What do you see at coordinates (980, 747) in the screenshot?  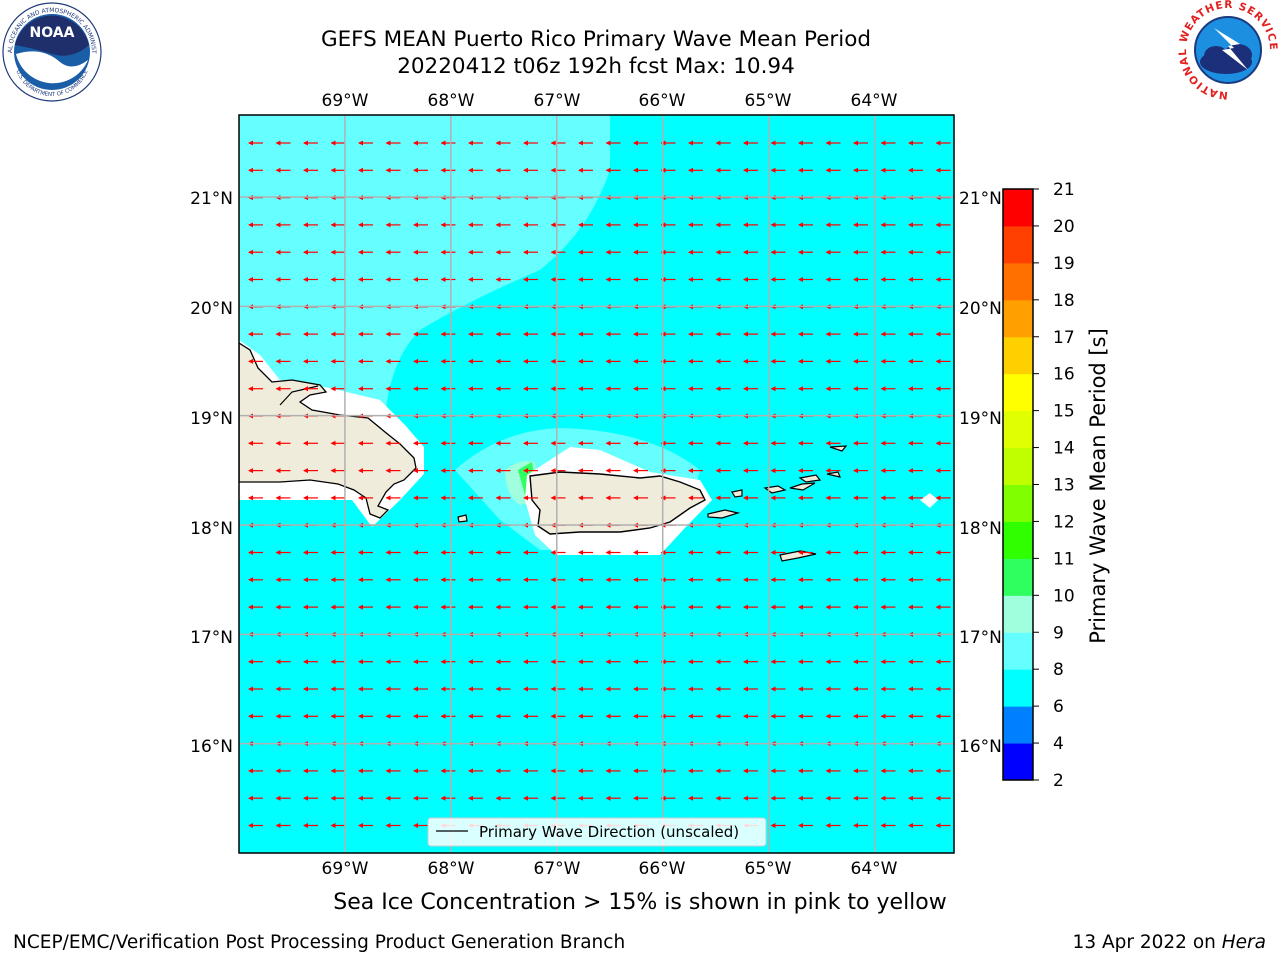 I see `lat-label: 16°N` at bounding box center [980, 747].